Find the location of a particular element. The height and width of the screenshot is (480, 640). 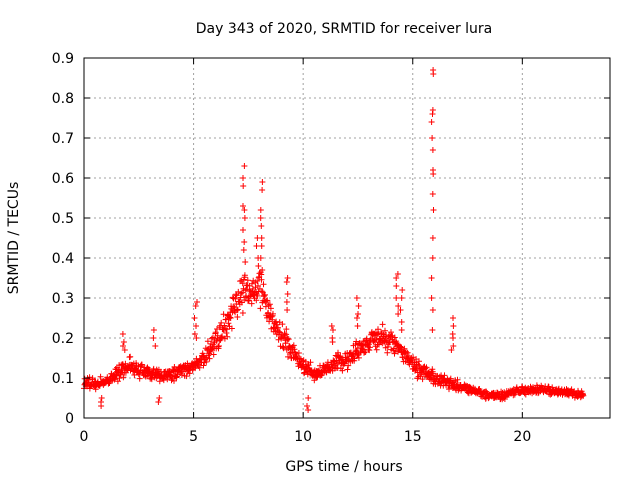

y-tick-label: 0 is located at coordinates (69, 419).